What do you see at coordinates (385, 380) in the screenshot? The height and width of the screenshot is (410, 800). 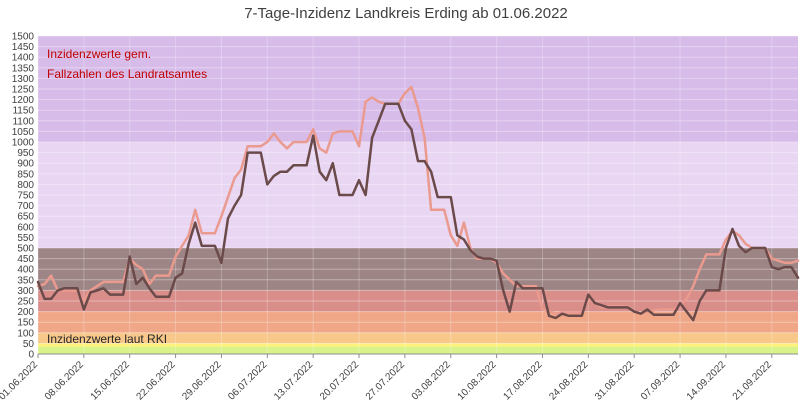 I see `x-tick-label: 27.07.2022` at bounding box center [385, 380].